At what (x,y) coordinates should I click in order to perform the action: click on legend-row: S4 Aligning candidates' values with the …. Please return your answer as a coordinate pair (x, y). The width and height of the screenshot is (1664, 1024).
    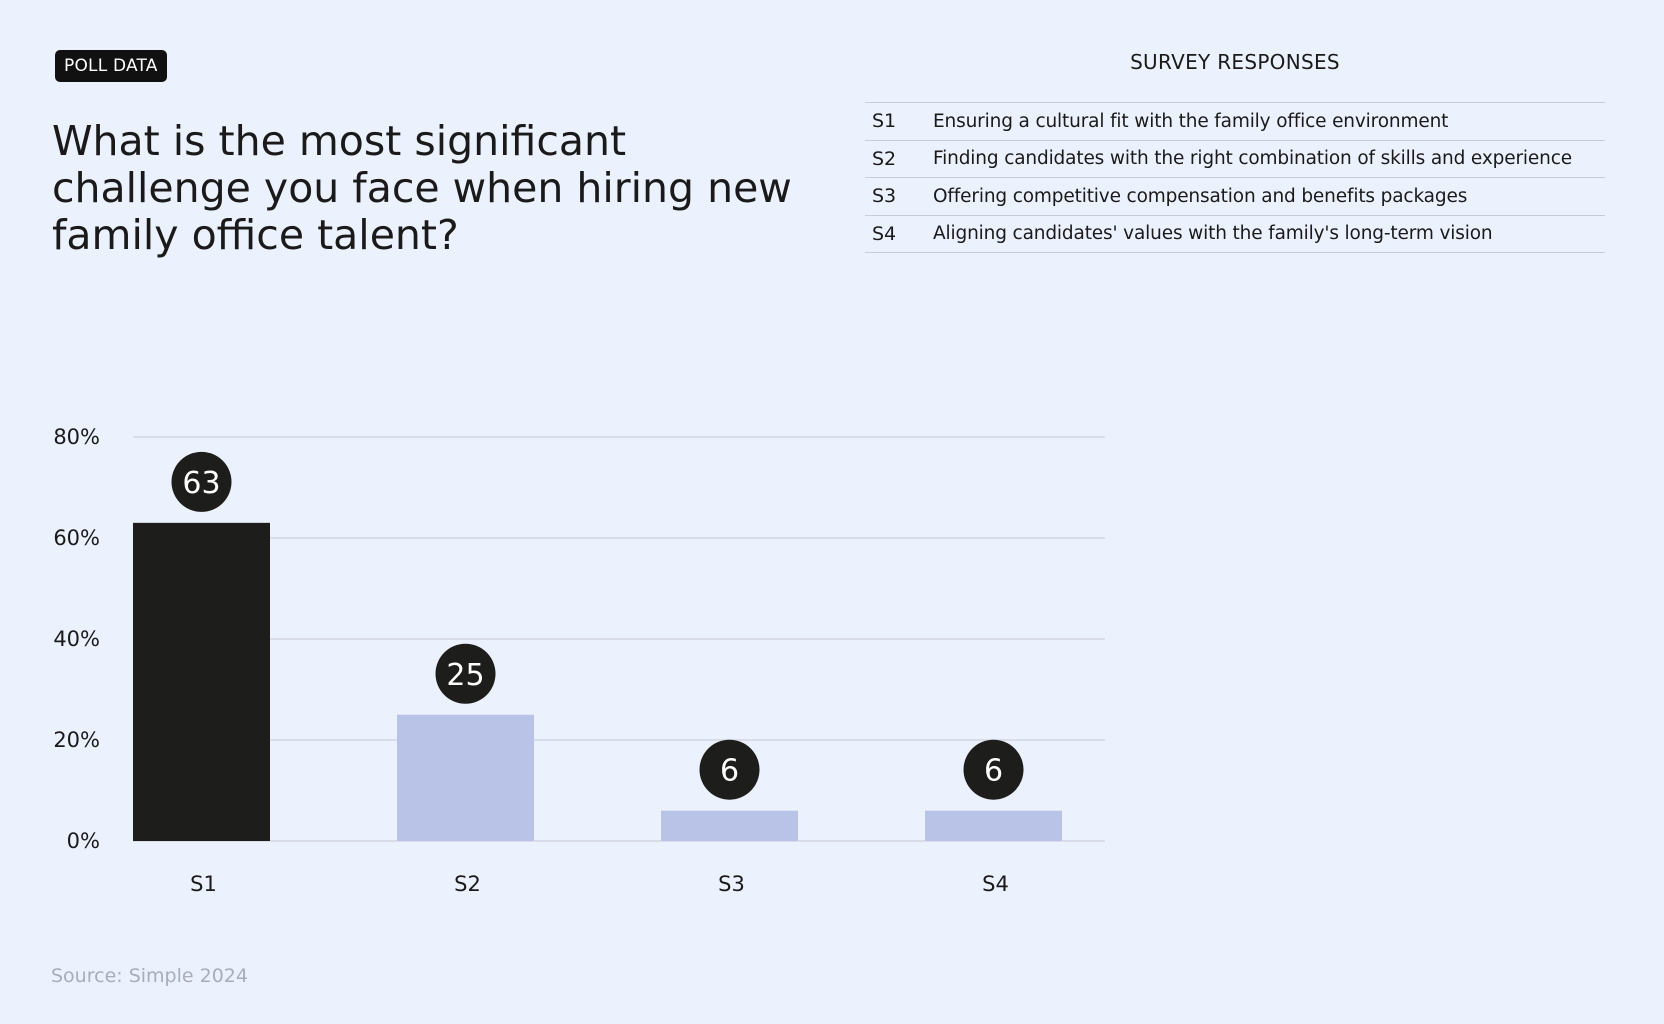
    Looking at the image, I should click on (1235, 234).